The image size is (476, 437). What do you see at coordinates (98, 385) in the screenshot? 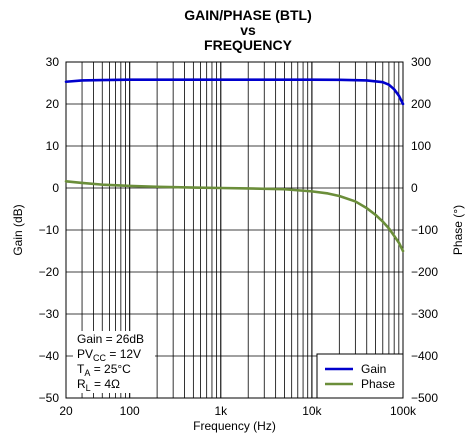
I see `annotation-line: RL = 4Ω` at bounding box center [98, 385].